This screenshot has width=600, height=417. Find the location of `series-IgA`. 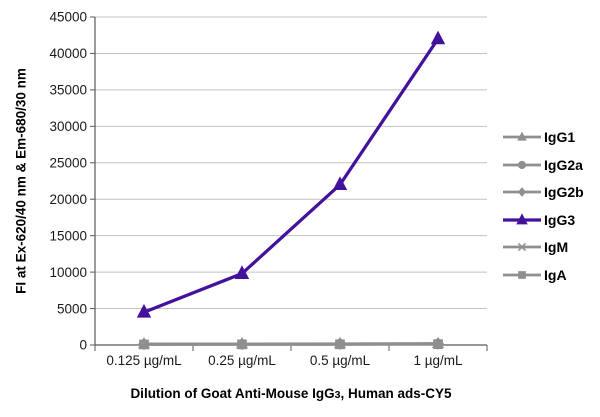

series-IgA is located at coordinates (291, 344).